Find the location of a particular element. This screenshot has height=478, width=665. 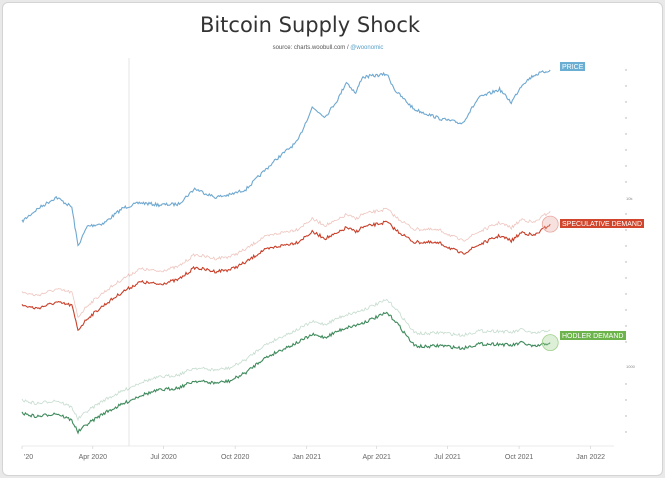

series-label: PRICE is located at coordinates (573, 67).